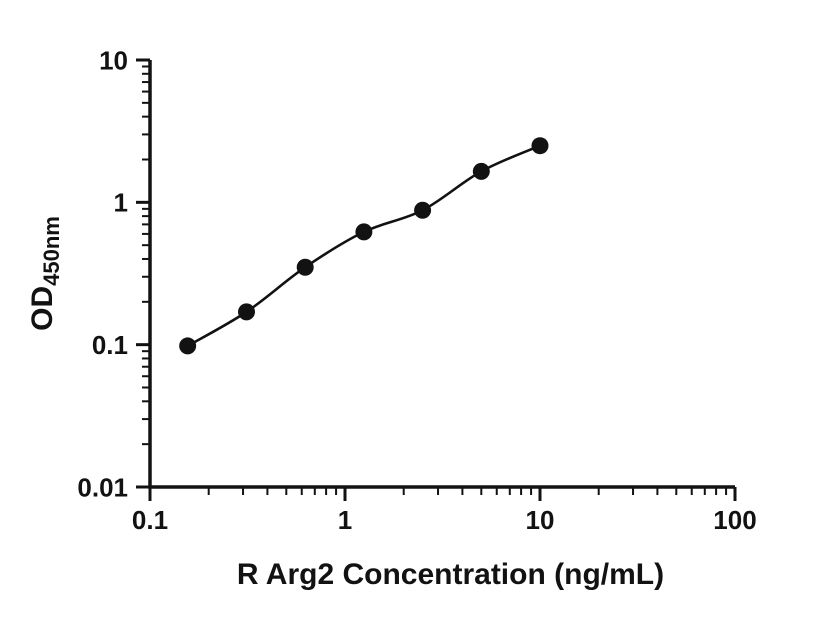 This screenshot has height=640, width=816. I want to click on y-tick-label: 0.1, so click(110, 345).